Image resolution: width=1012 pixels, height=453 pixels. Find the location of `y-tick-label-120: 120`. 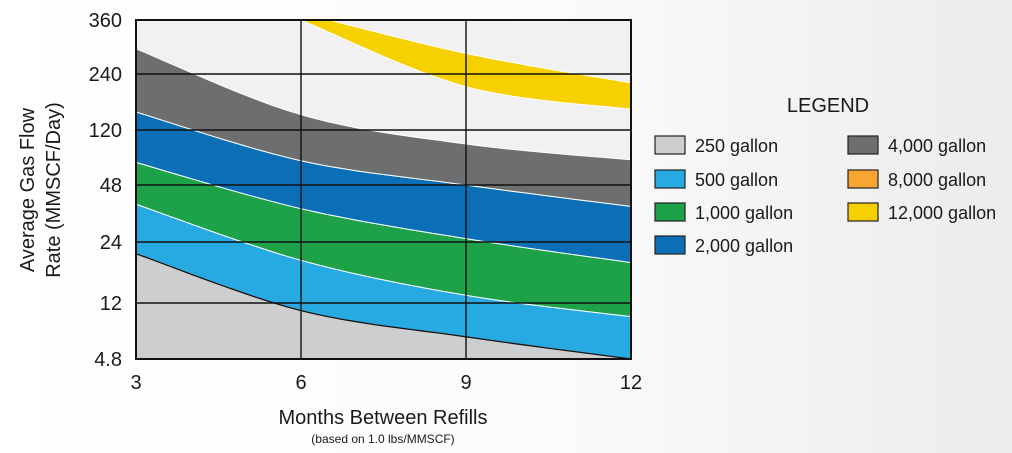

y-tick-label-120: 120 is located at coordinates (105, 131).